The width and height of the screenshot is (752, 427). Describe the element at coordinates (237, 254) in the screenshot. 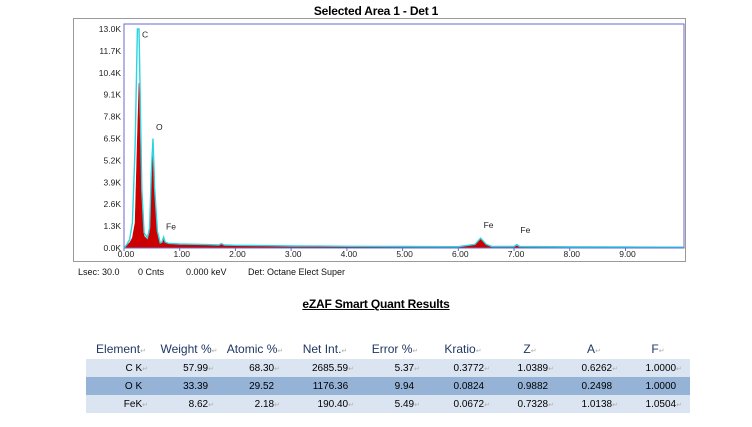

I see `x-tick-label: 2.00` at that location.